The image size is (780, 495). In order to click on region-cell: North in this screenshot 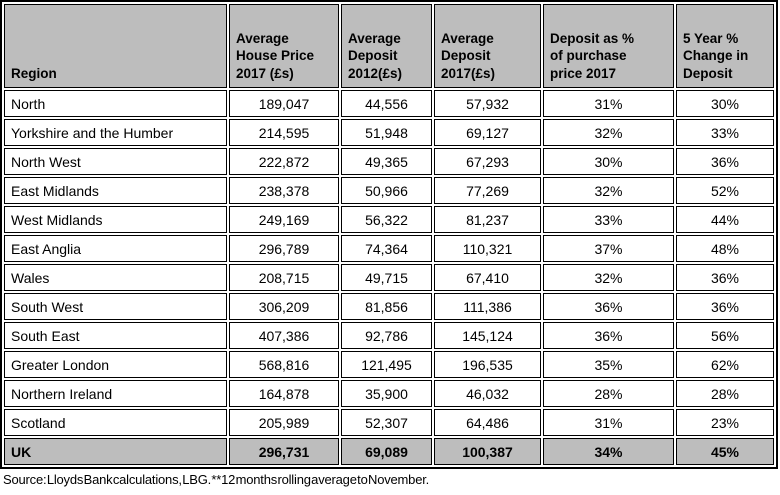, I will do `click(115, 103)`.